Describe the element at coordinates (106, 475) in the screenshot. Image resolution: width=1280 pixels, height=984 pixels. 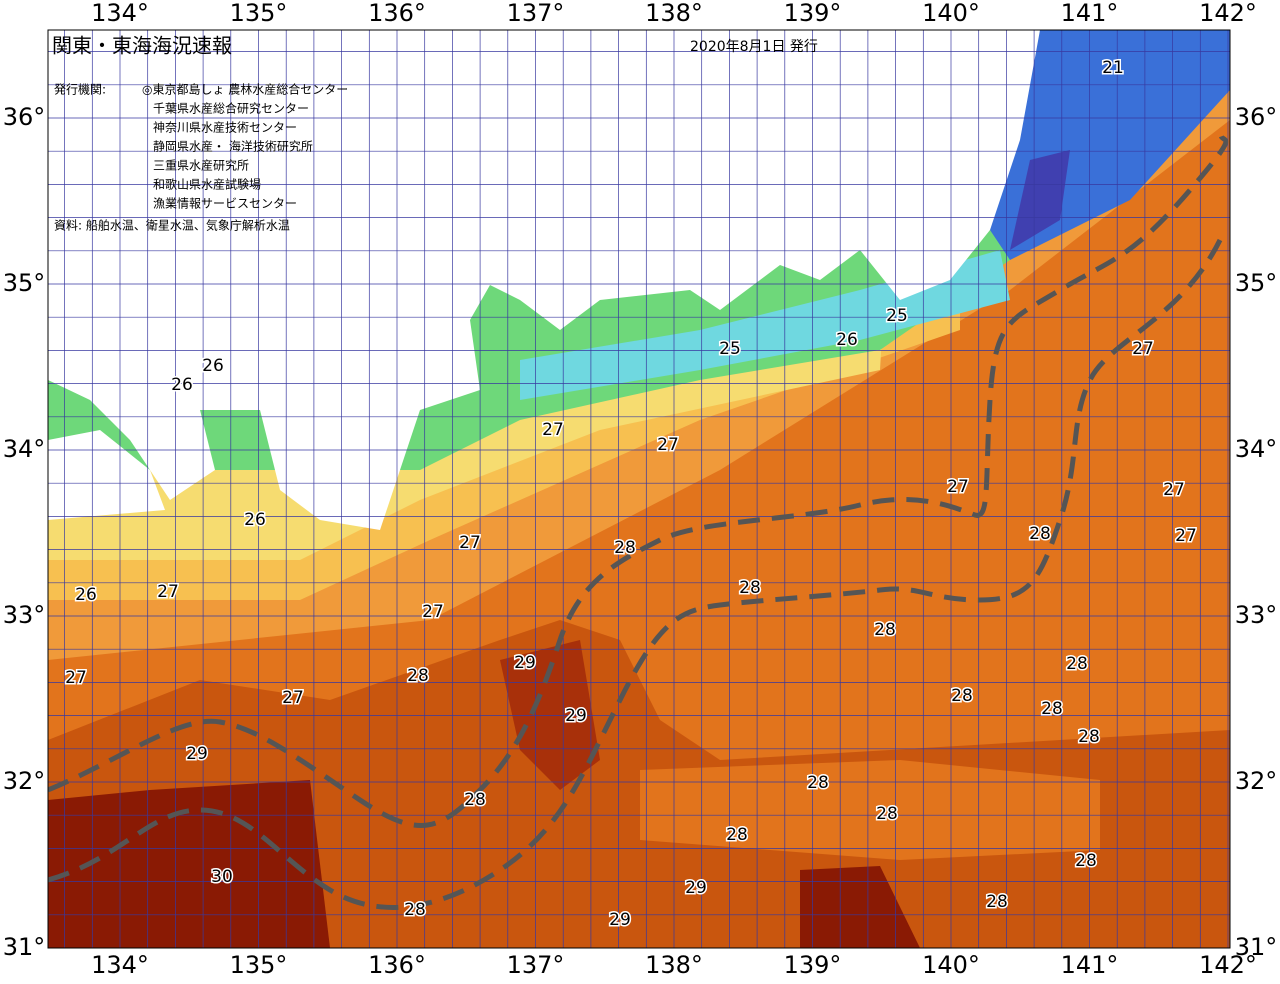
I see `land` at that location.